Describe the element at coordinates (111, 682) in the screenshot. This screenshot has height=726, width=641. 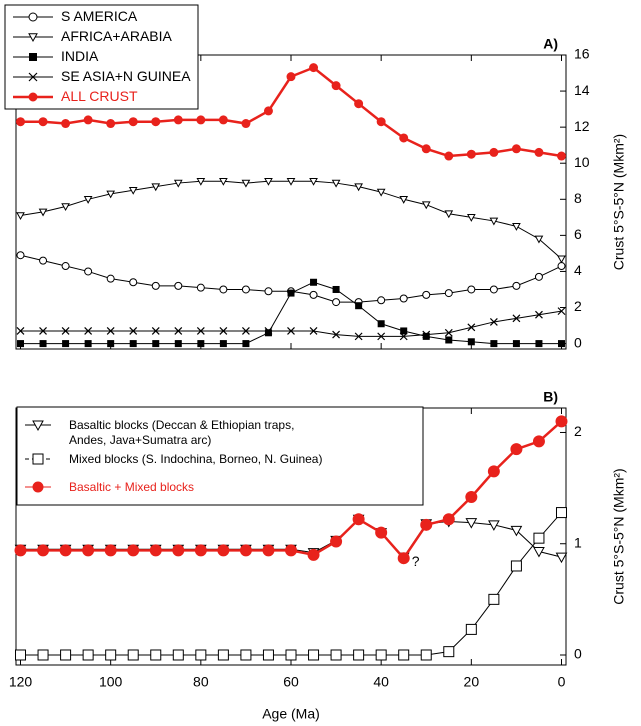
I see `x-tick-label: 100` at that location.